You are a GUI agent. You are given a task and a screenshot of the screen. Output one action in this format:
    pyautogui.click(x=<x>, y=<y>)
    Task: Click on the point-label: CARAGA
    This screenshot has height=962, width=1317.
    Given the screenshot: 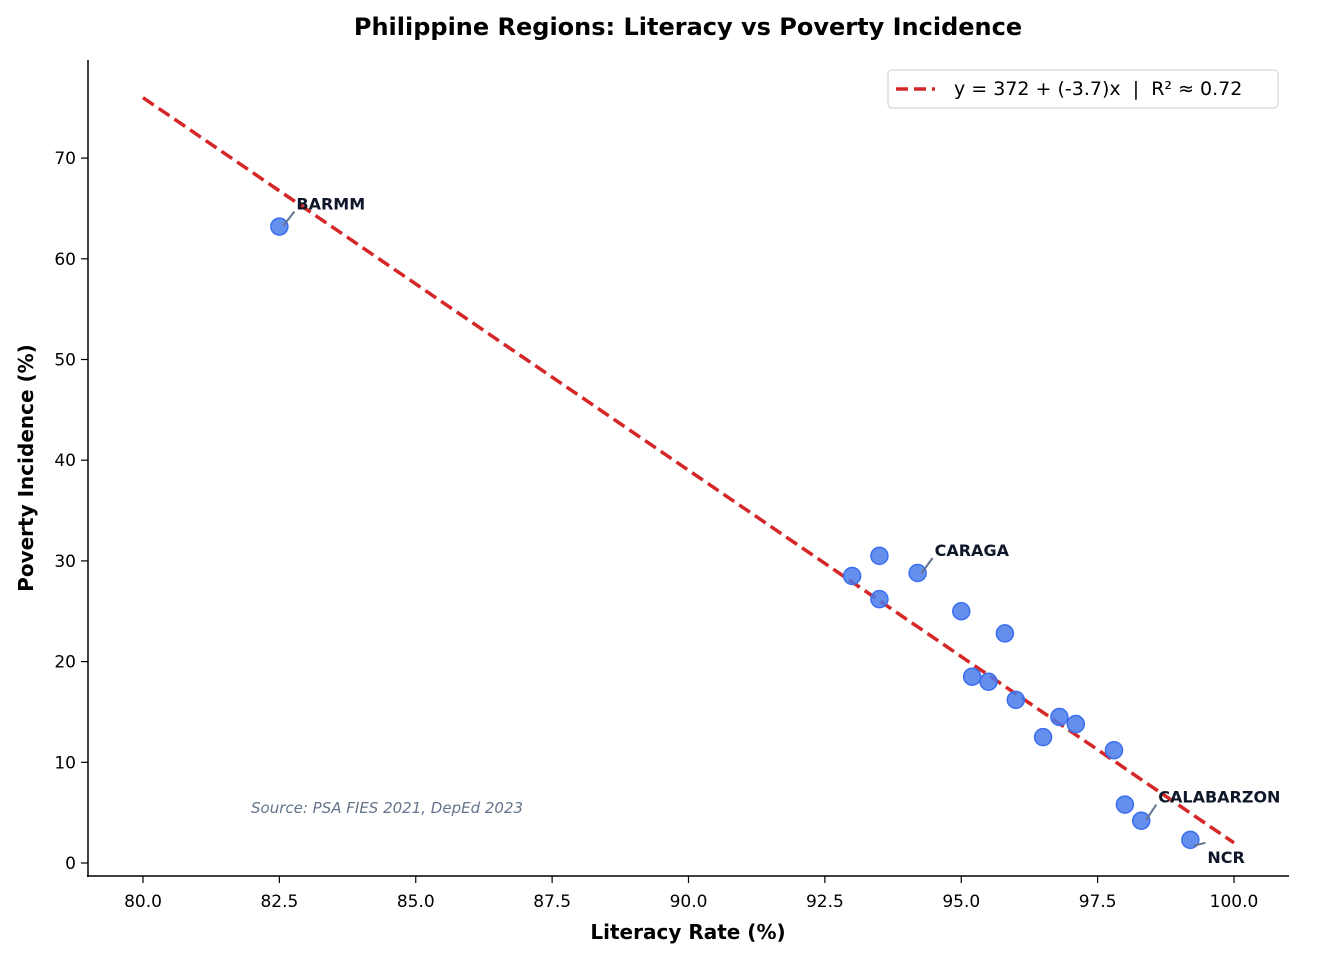 What is the action you would take?
    pyautogui.click(x=972, y=550)
    